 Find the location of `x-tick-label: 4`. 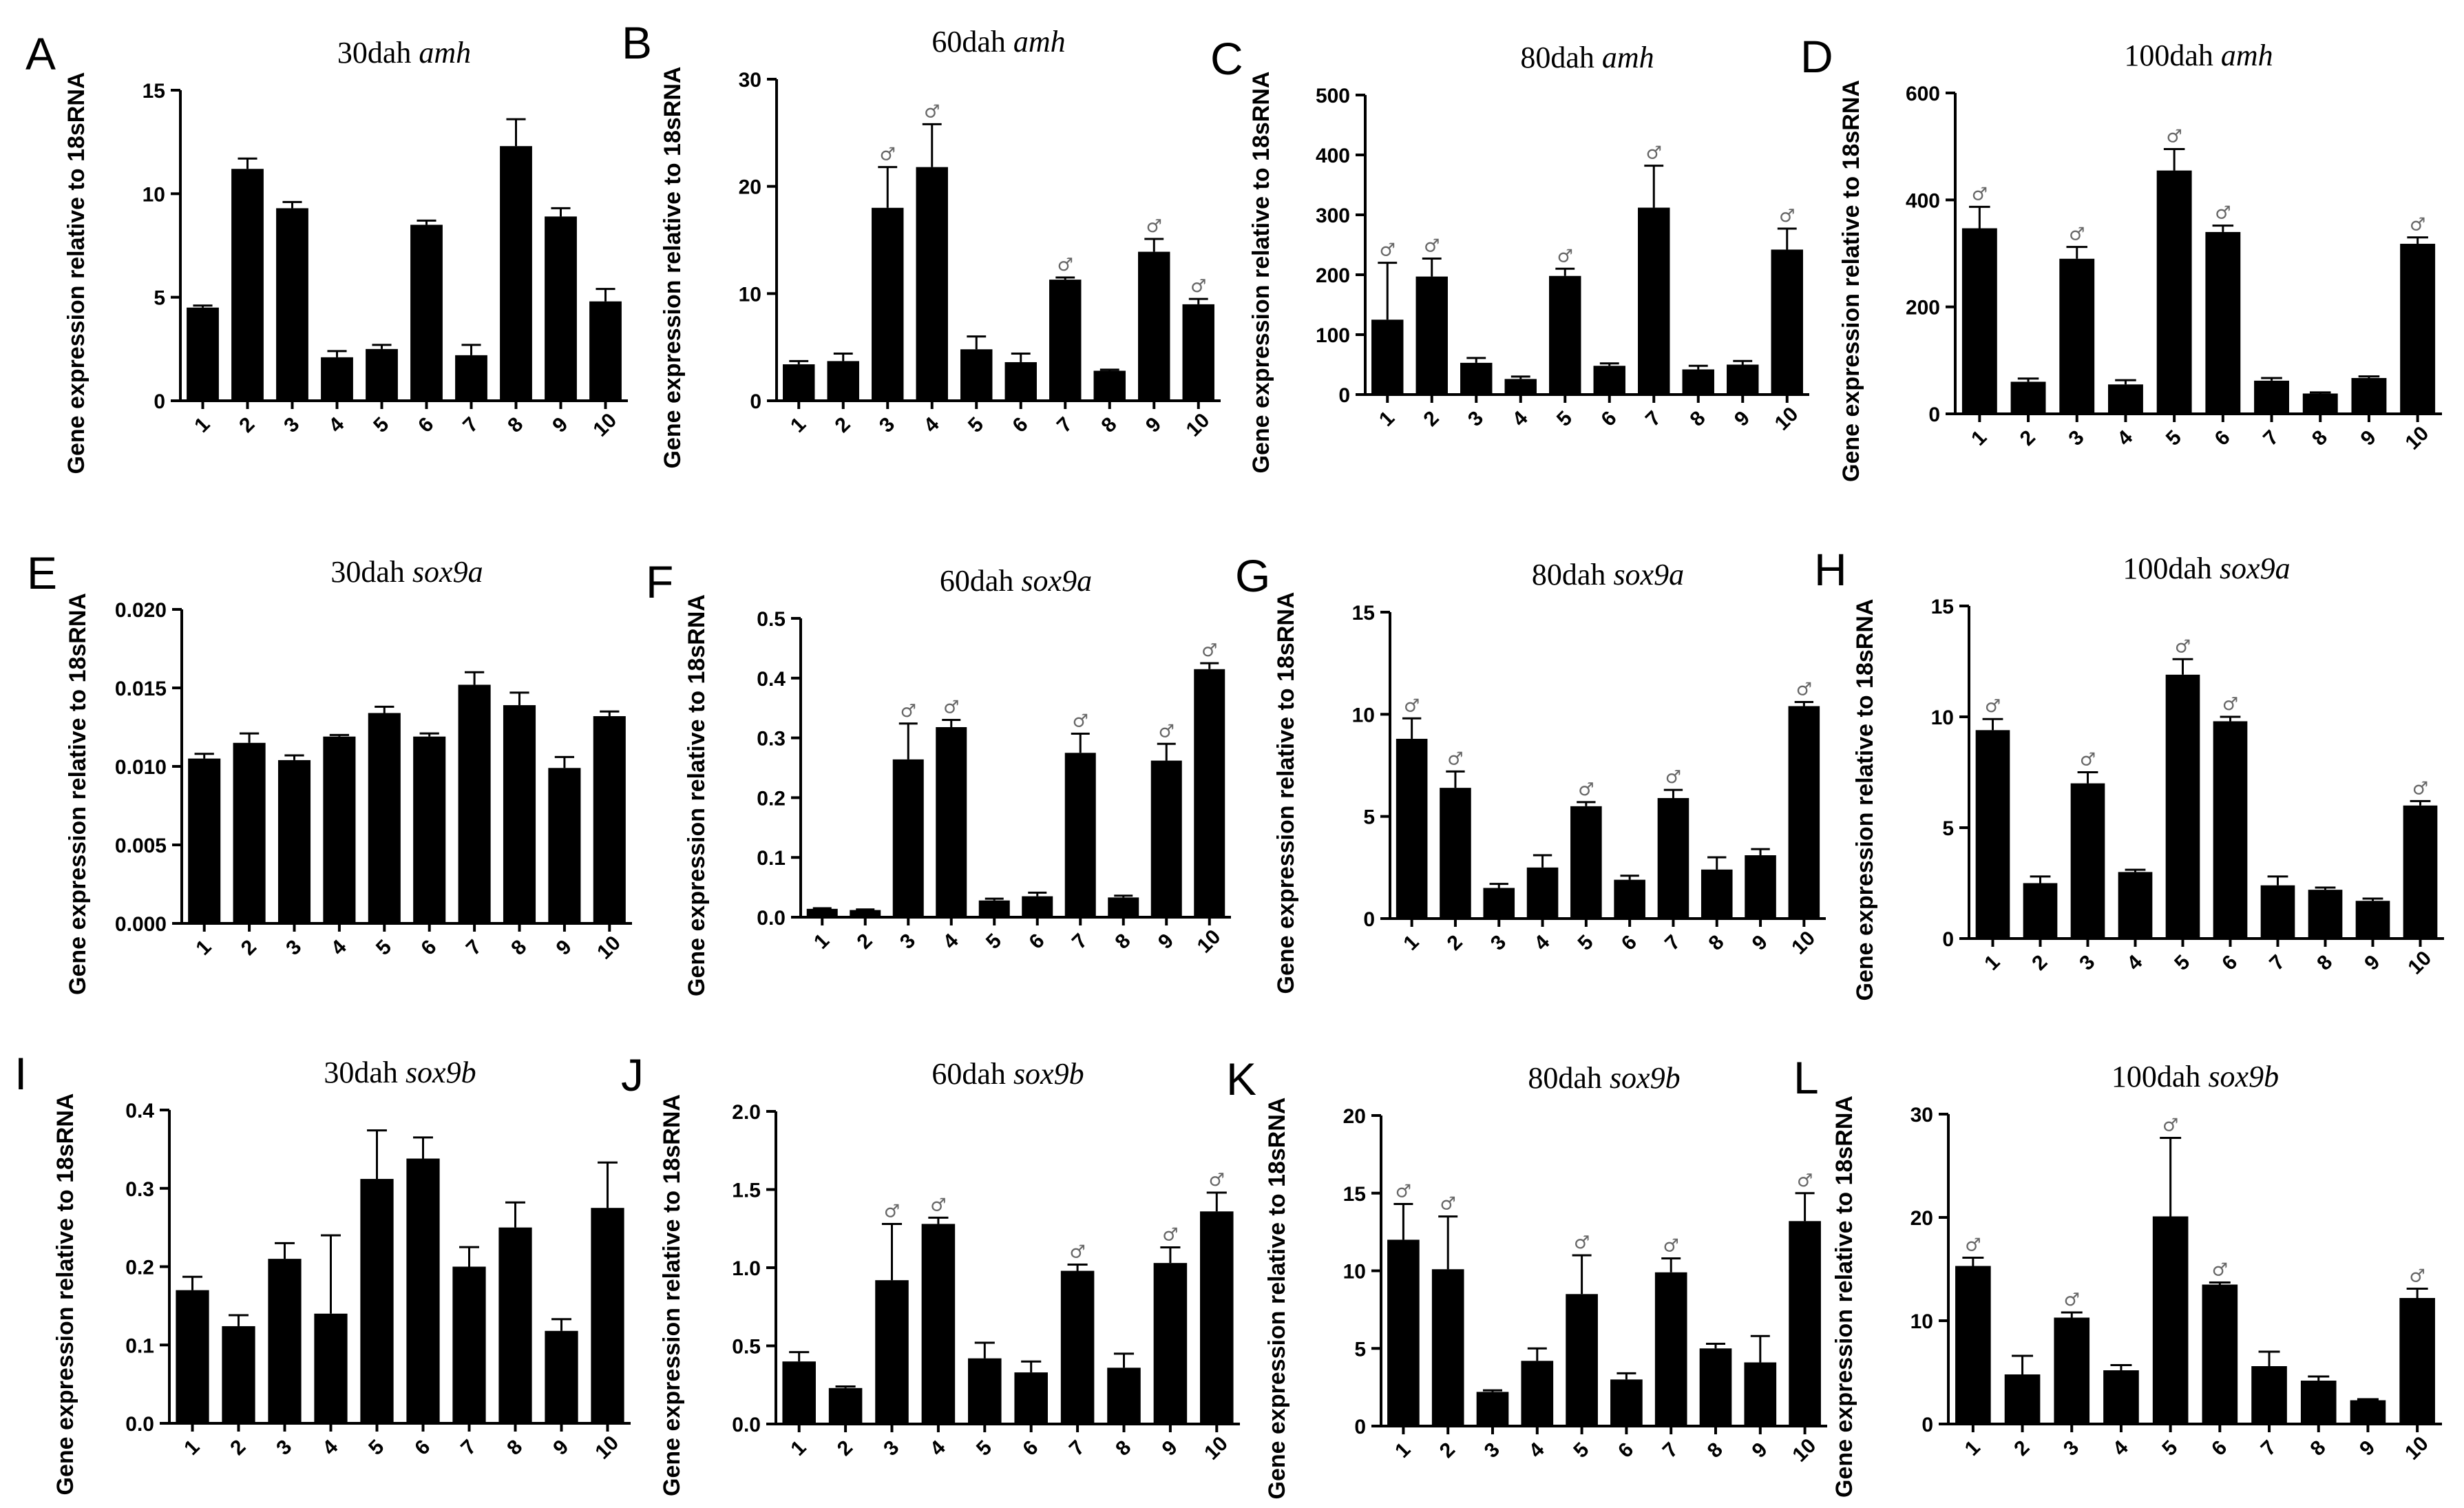

x-tick-label: 4 is located at coordinates (1542, 942).